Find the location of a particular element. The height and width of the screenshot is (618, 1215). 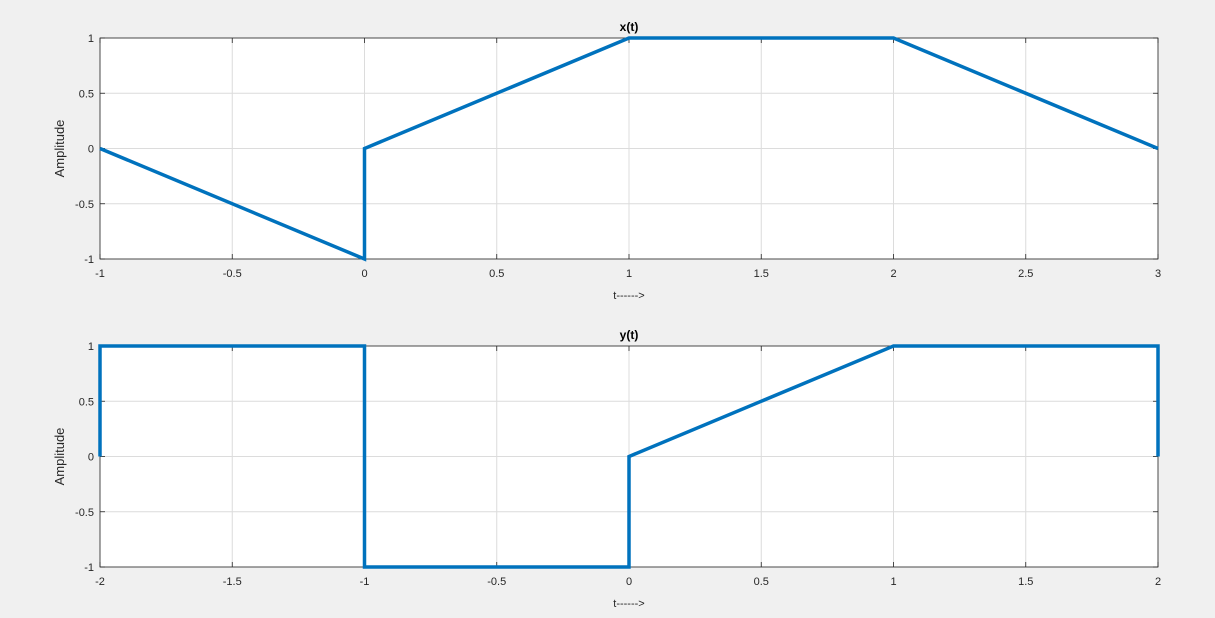

chart-title: y(t) is located at coordinates (629, 335).